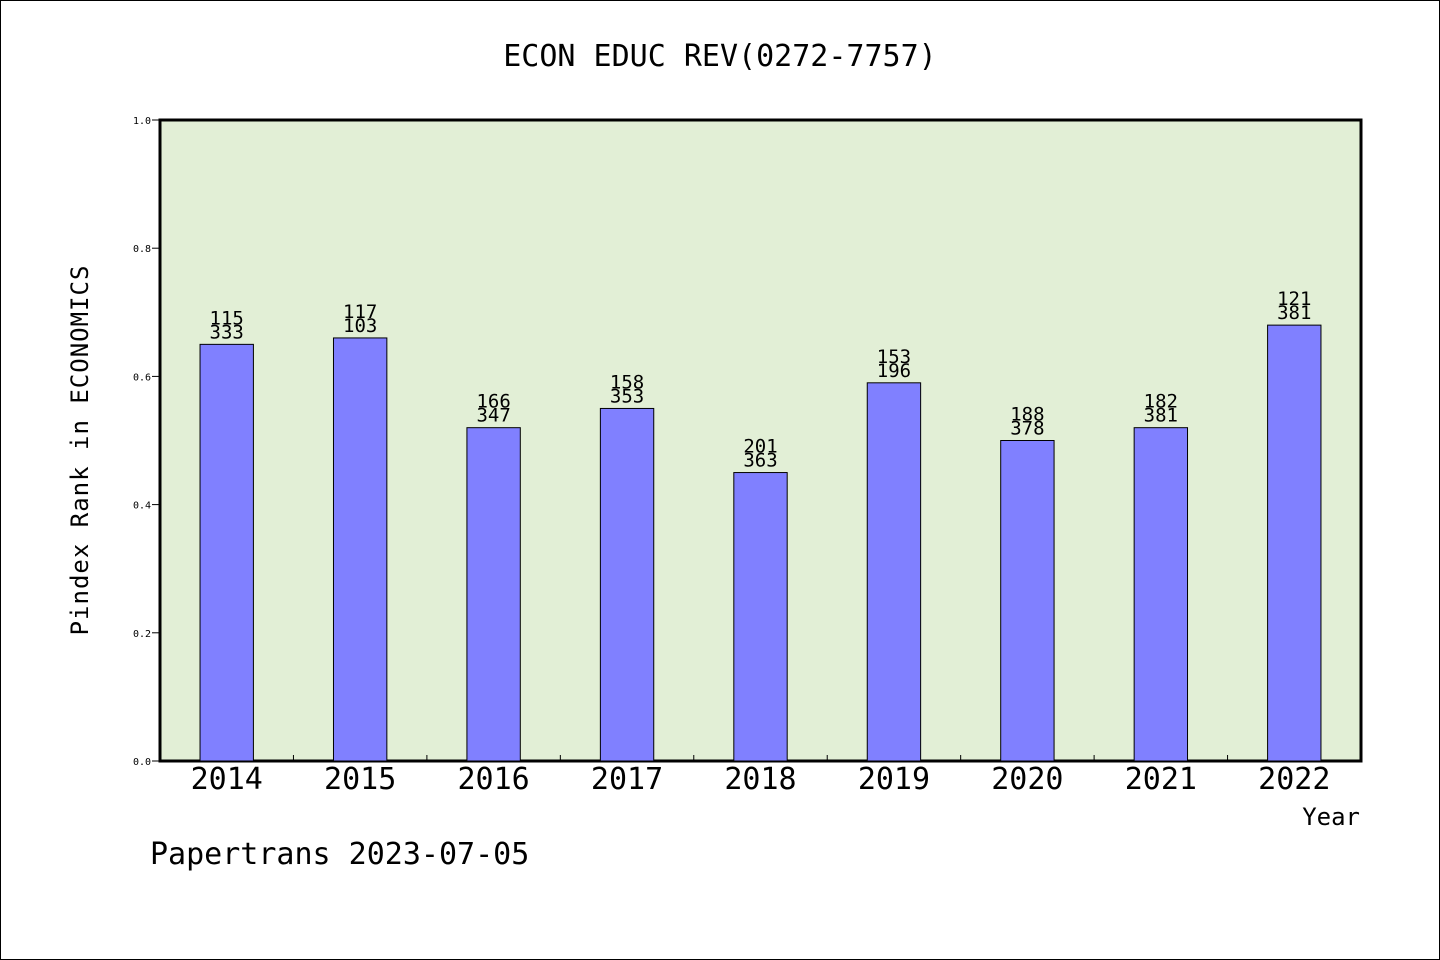  Describe the element at coordinates (142, 249) in the screenshot. I see `y-tick-label: 0.8` at that location.